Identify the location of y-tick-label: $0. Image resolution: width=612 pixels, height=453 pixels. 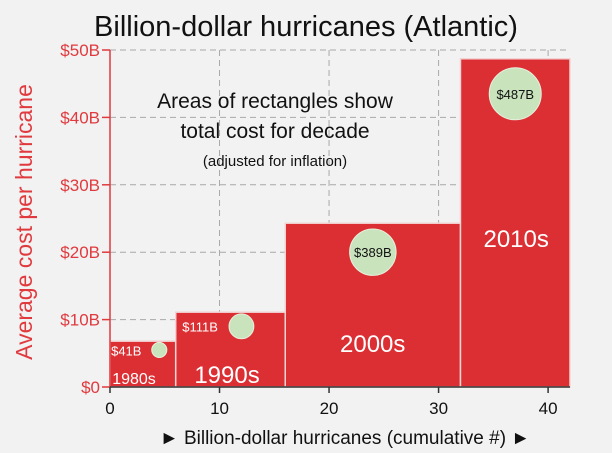
(90, 387).